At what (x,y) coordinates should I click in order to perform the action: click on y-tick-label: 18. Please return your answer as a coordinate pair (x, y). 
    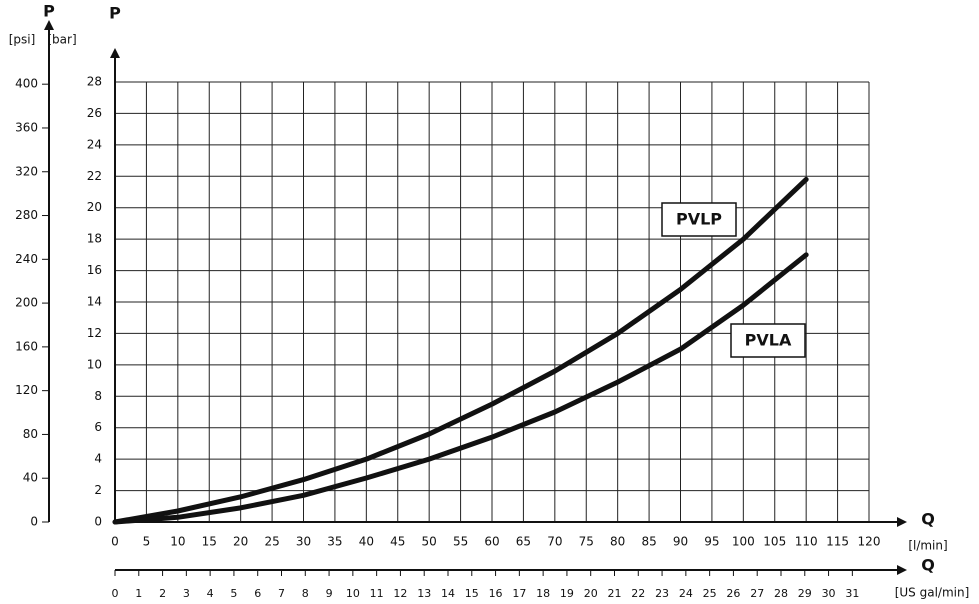
    Looking at the image, I should click on (94, 239).